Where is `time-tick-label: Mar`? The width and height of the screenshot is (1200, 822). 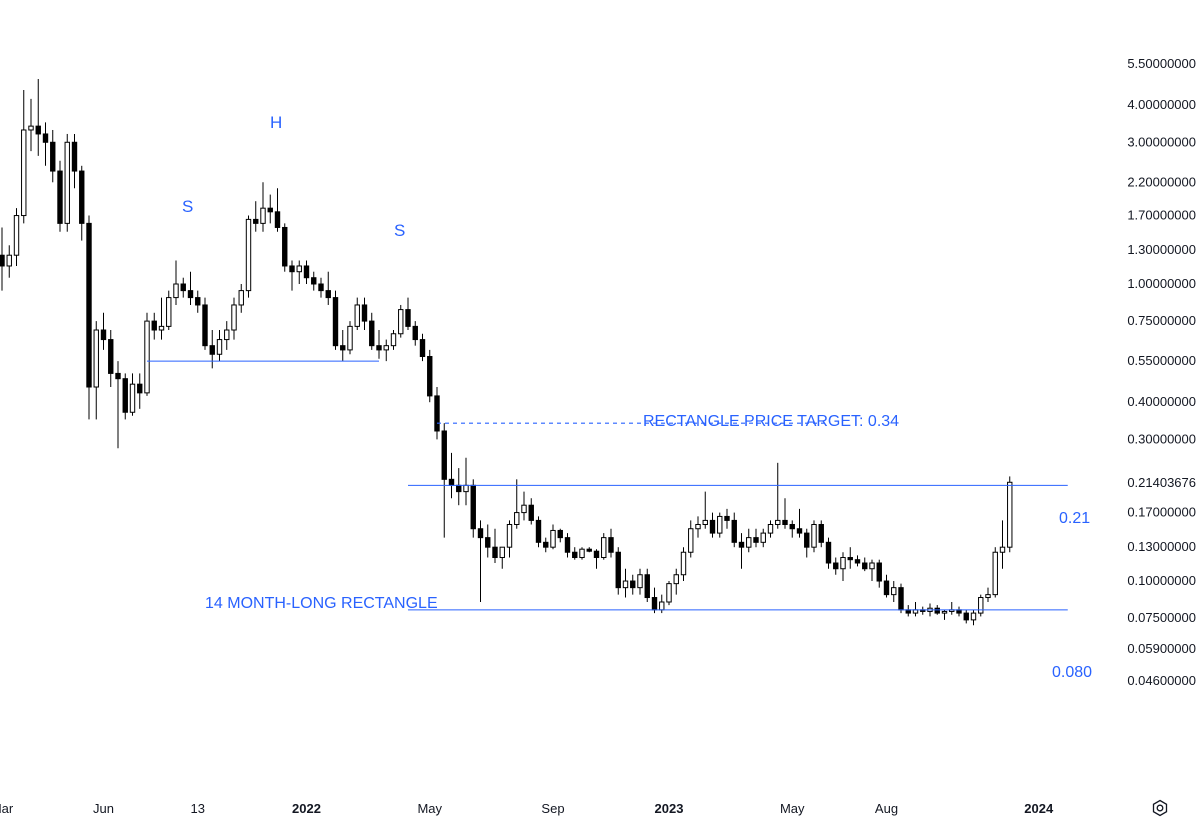
time-tick-label: Mar is located at coordinates (7, 808).